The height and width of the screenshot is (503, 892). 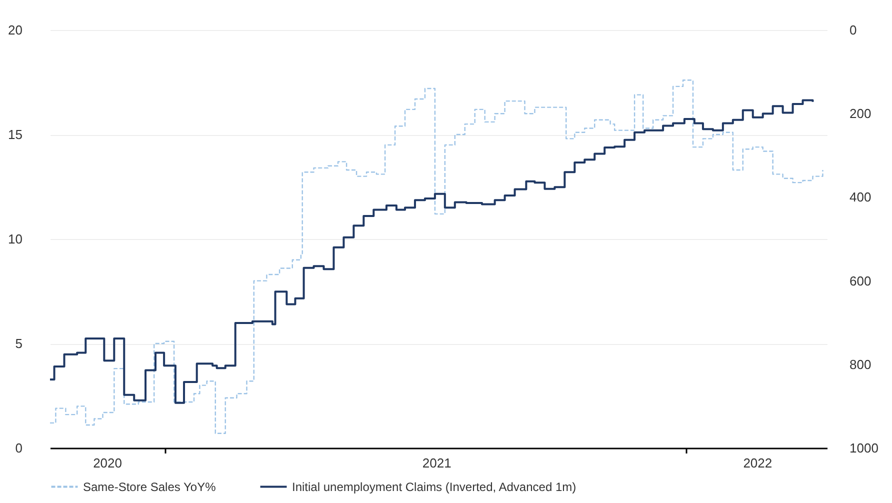 What do you see at coordinates (15, 134) in the screenshot?
I see `y-tick-label: 15` at bounding box center [15, 134].